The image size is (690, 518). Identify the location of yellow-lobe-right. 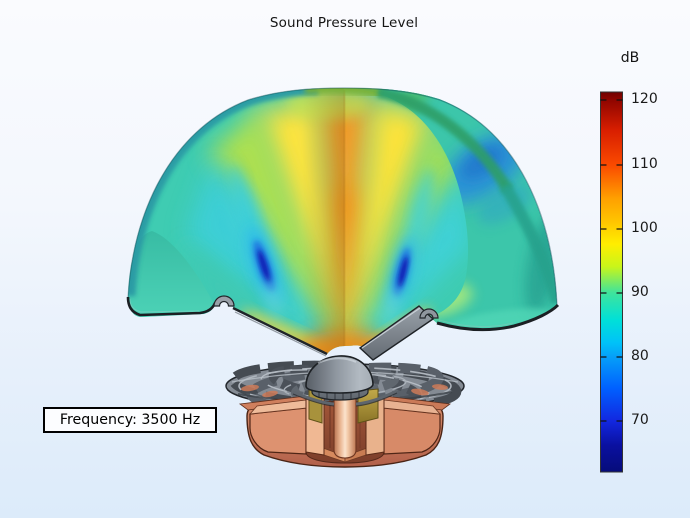
(390, 226).